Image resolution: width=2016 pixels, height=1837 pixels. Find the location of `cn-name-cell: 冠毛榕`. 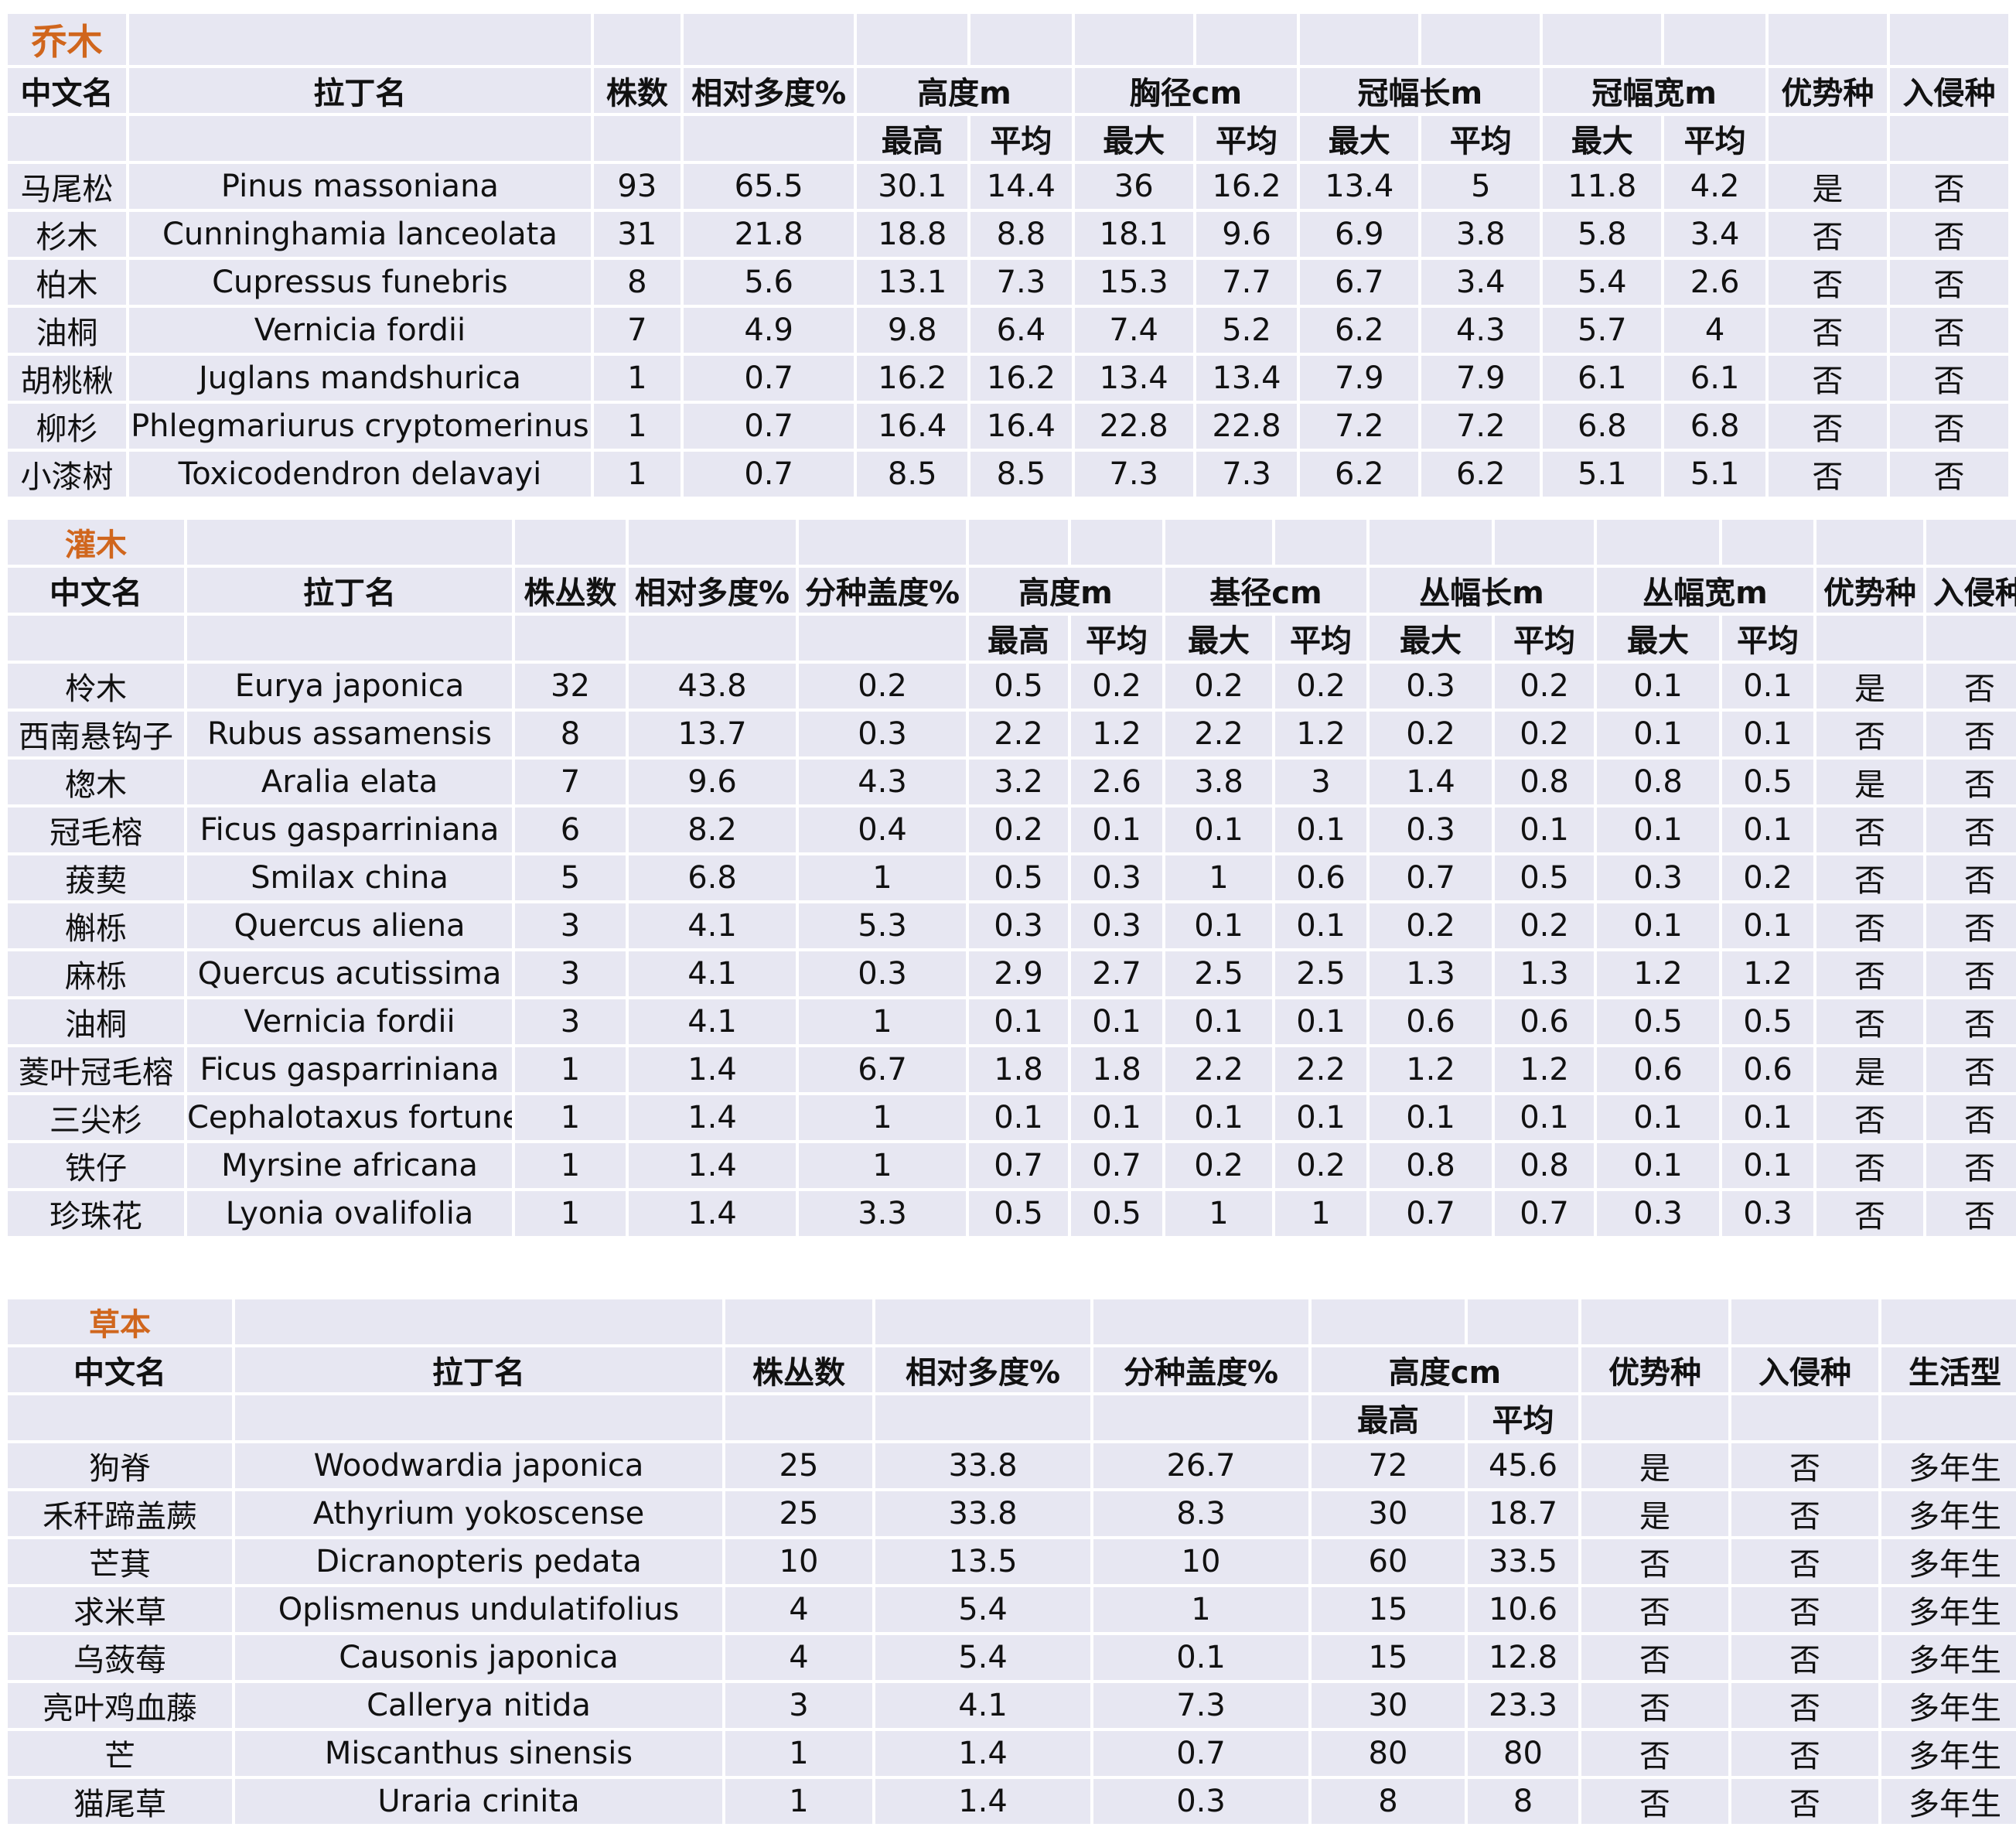

cn-name-cell: 冠毛榕 is located at coordinates (96, 830).